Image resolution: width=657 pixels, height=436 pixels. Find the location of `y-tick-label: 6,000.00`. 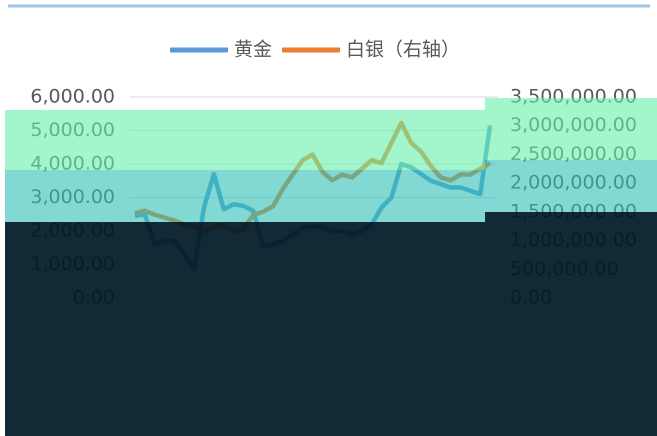

y-tick-label: 6,000.00 is located at coordinates (72, 97).